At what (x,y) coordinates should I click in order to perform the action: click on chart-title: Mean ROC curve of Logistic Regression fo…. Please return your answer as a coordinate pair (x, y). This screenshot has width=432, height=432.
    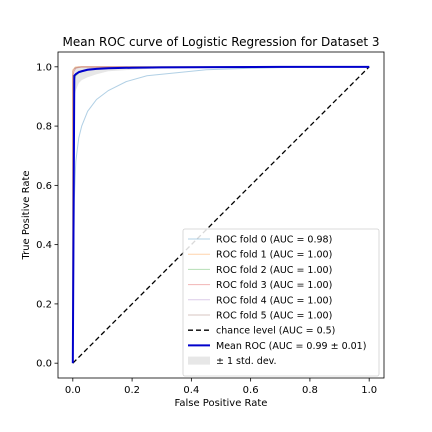
    Looking at the image, I should click on (221, 42).